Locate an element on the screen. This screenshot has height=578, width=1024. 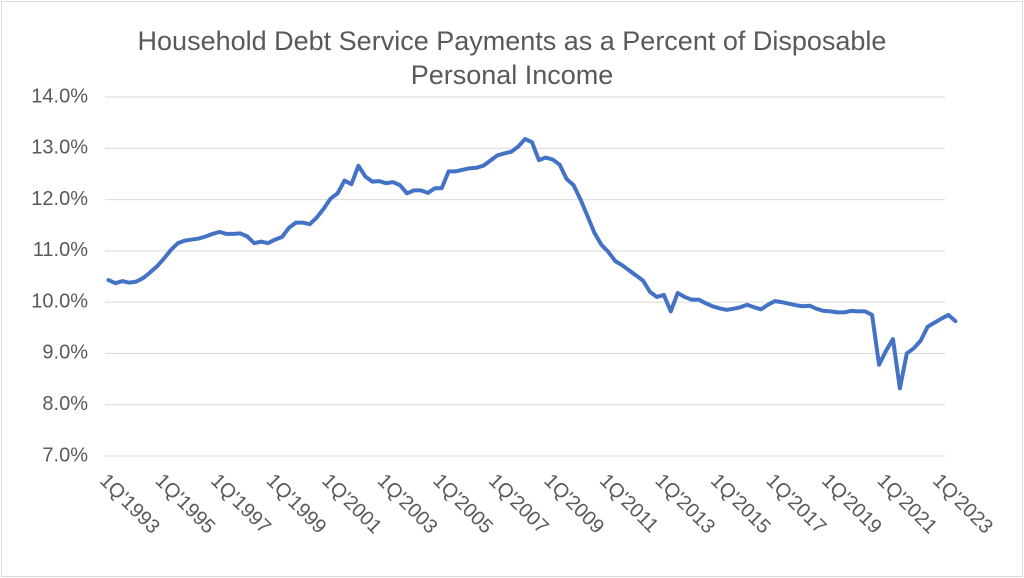
x-tick-label: 1Q'2017 is located at coordinates (796, 504).